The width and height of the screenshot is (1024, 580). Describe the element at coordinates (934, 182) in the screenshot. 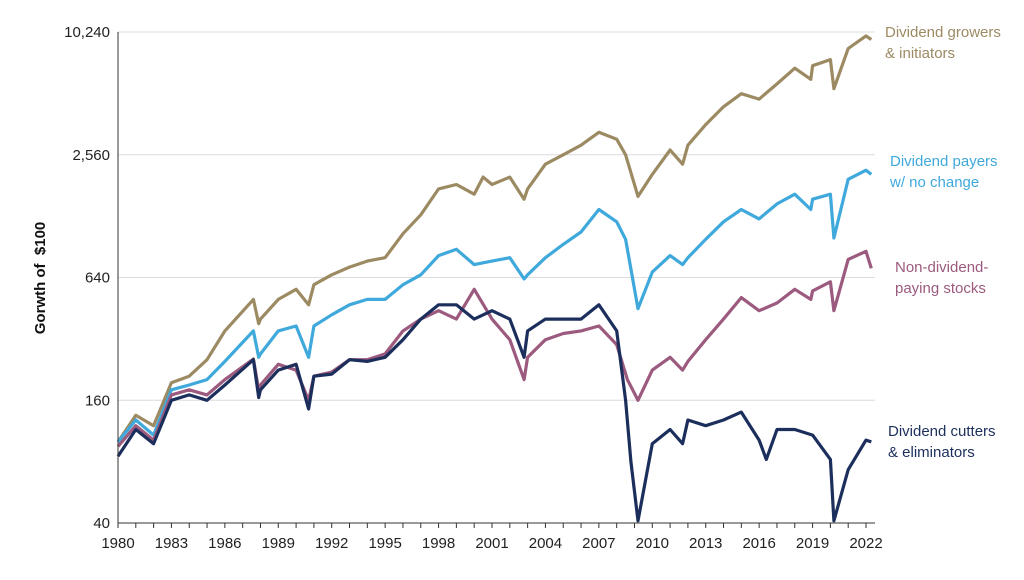

I see `legend-label: w/ no change` at that location.